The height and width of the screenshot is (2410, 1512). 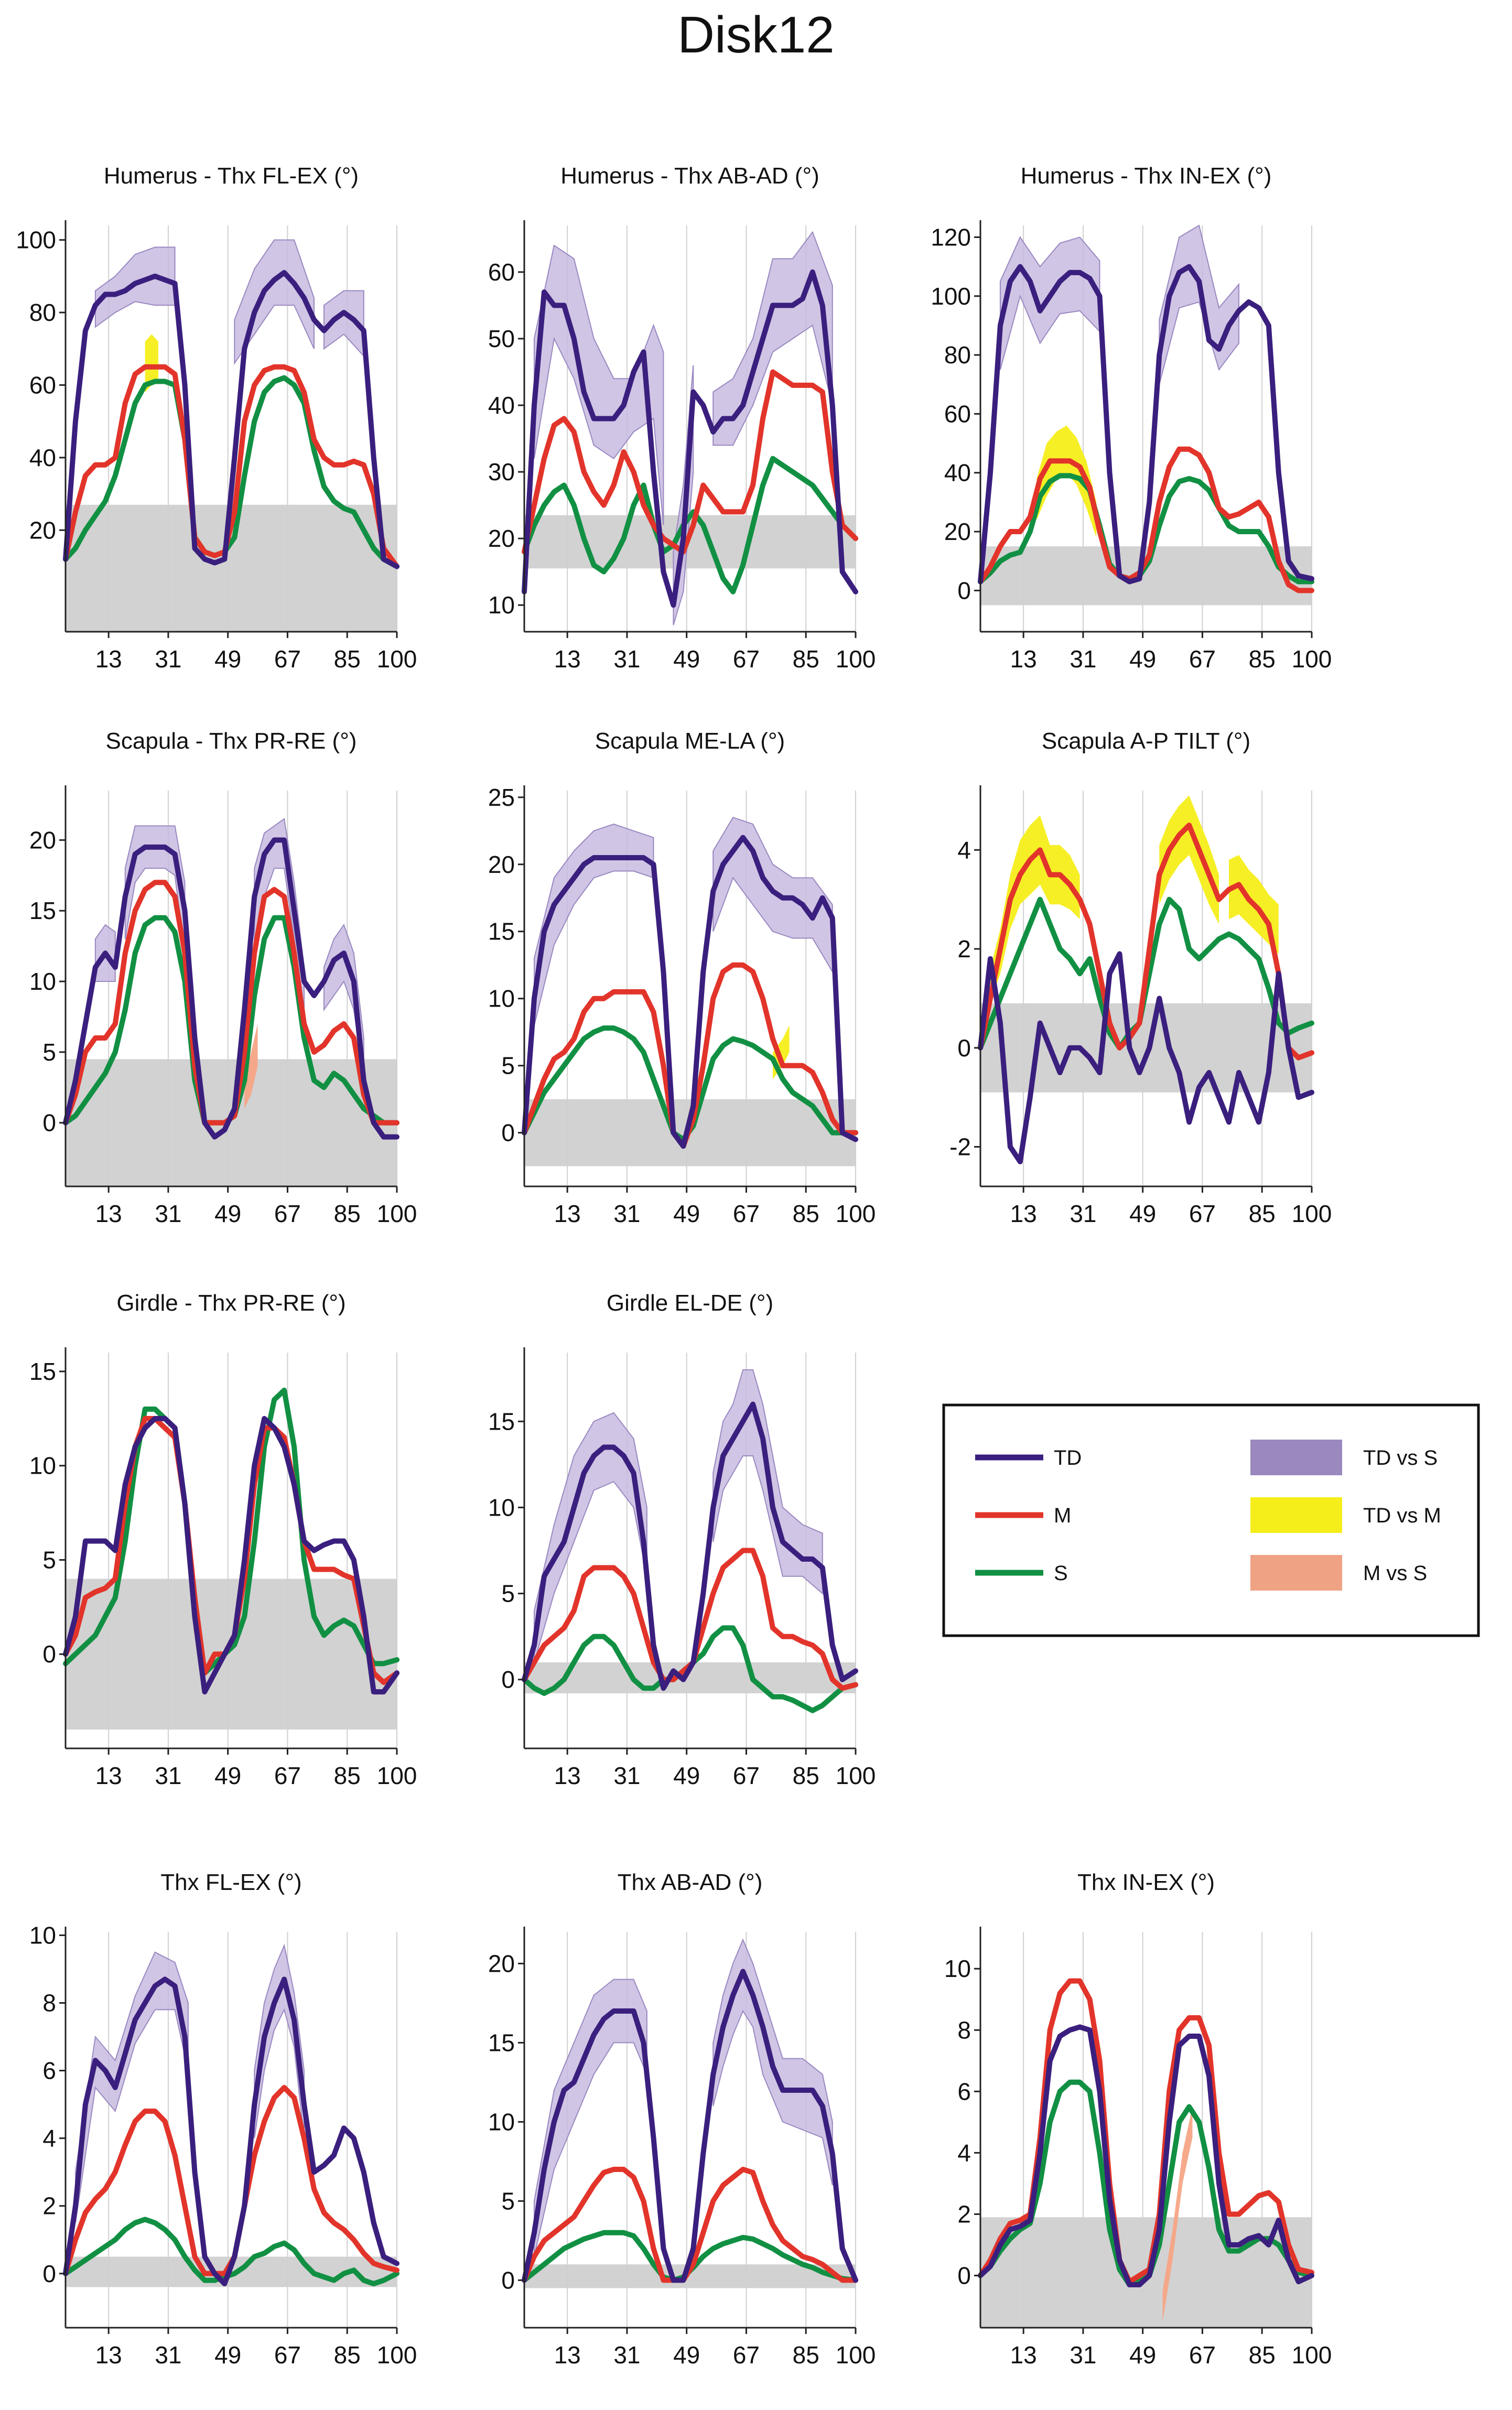 I want to click on legend-label: TD, so click(x=1068, y=1457).